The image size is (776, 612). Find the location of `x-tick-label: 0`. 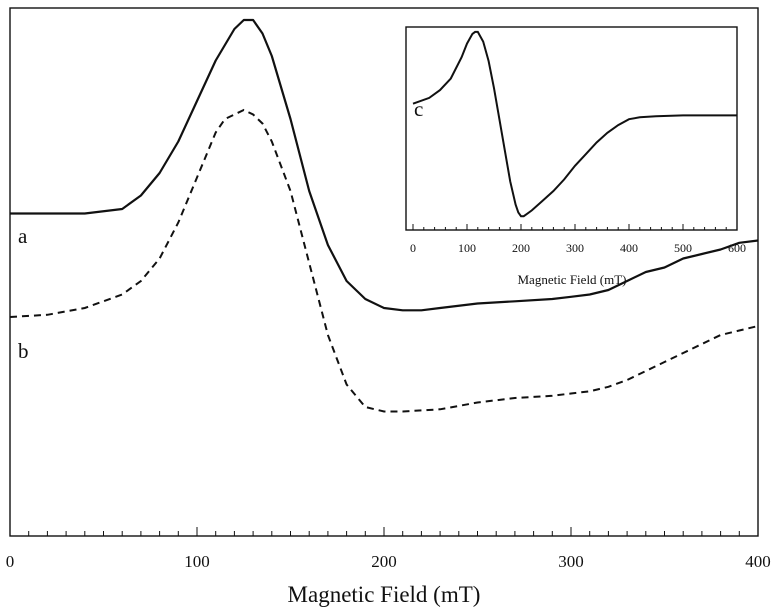

x-tick-label: 0 is located at coordinates (10, 561).